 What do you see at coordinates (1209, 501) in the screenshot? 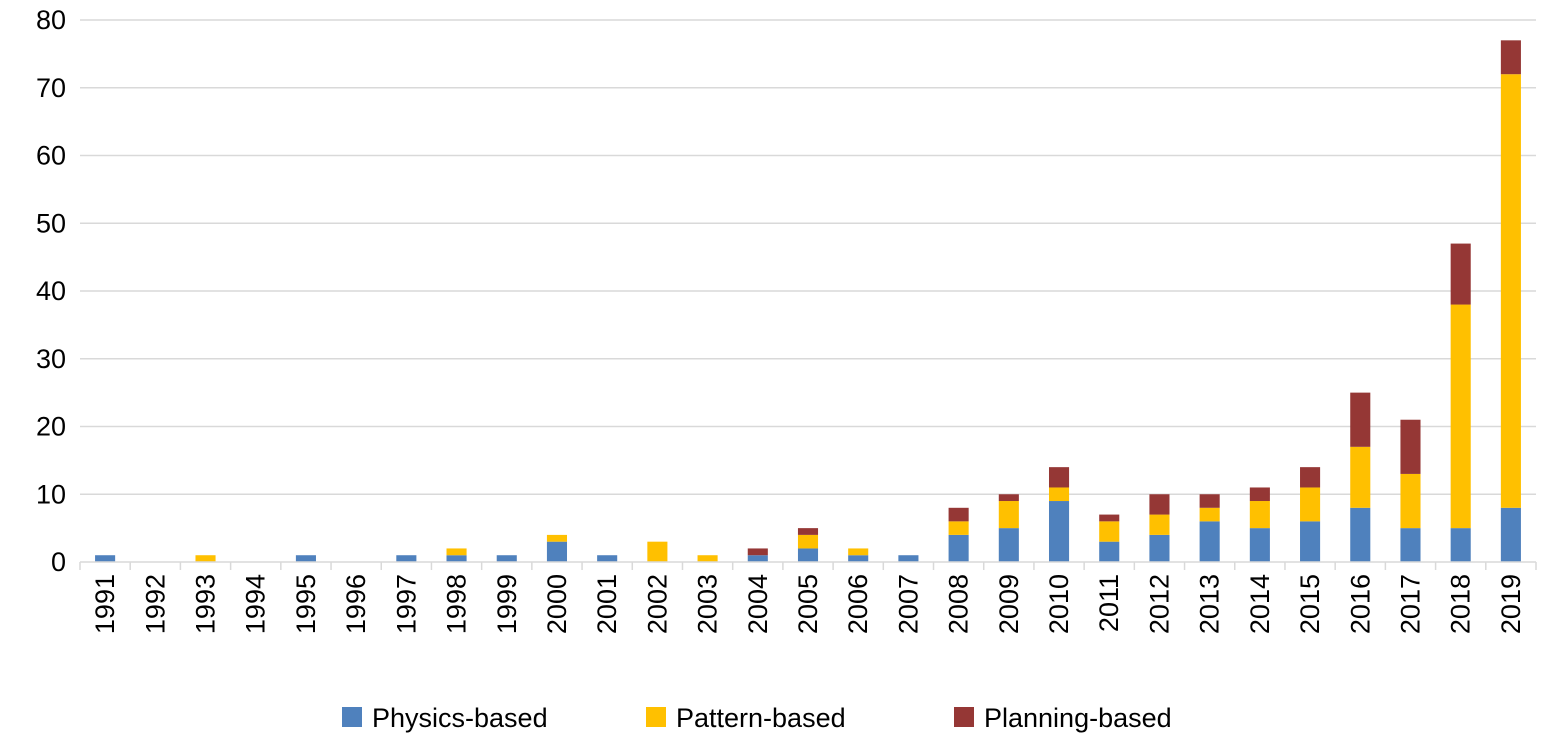
I see `bar-planning-based-2013` at bounding box center [1209, 501].